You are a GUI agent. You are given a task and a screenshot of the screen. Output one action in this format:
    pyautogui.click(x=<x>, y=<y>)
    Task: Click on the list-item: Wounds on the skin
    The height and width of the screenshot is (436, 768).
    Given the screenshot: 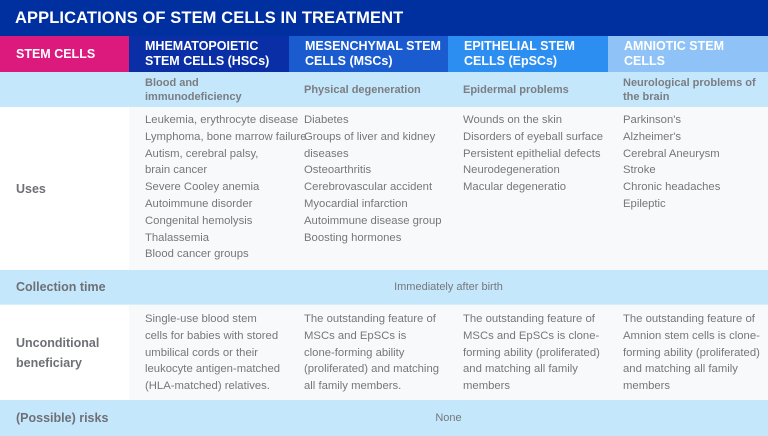 What is the action you would take?
    pyautogui.click(x=513, y=120)
    